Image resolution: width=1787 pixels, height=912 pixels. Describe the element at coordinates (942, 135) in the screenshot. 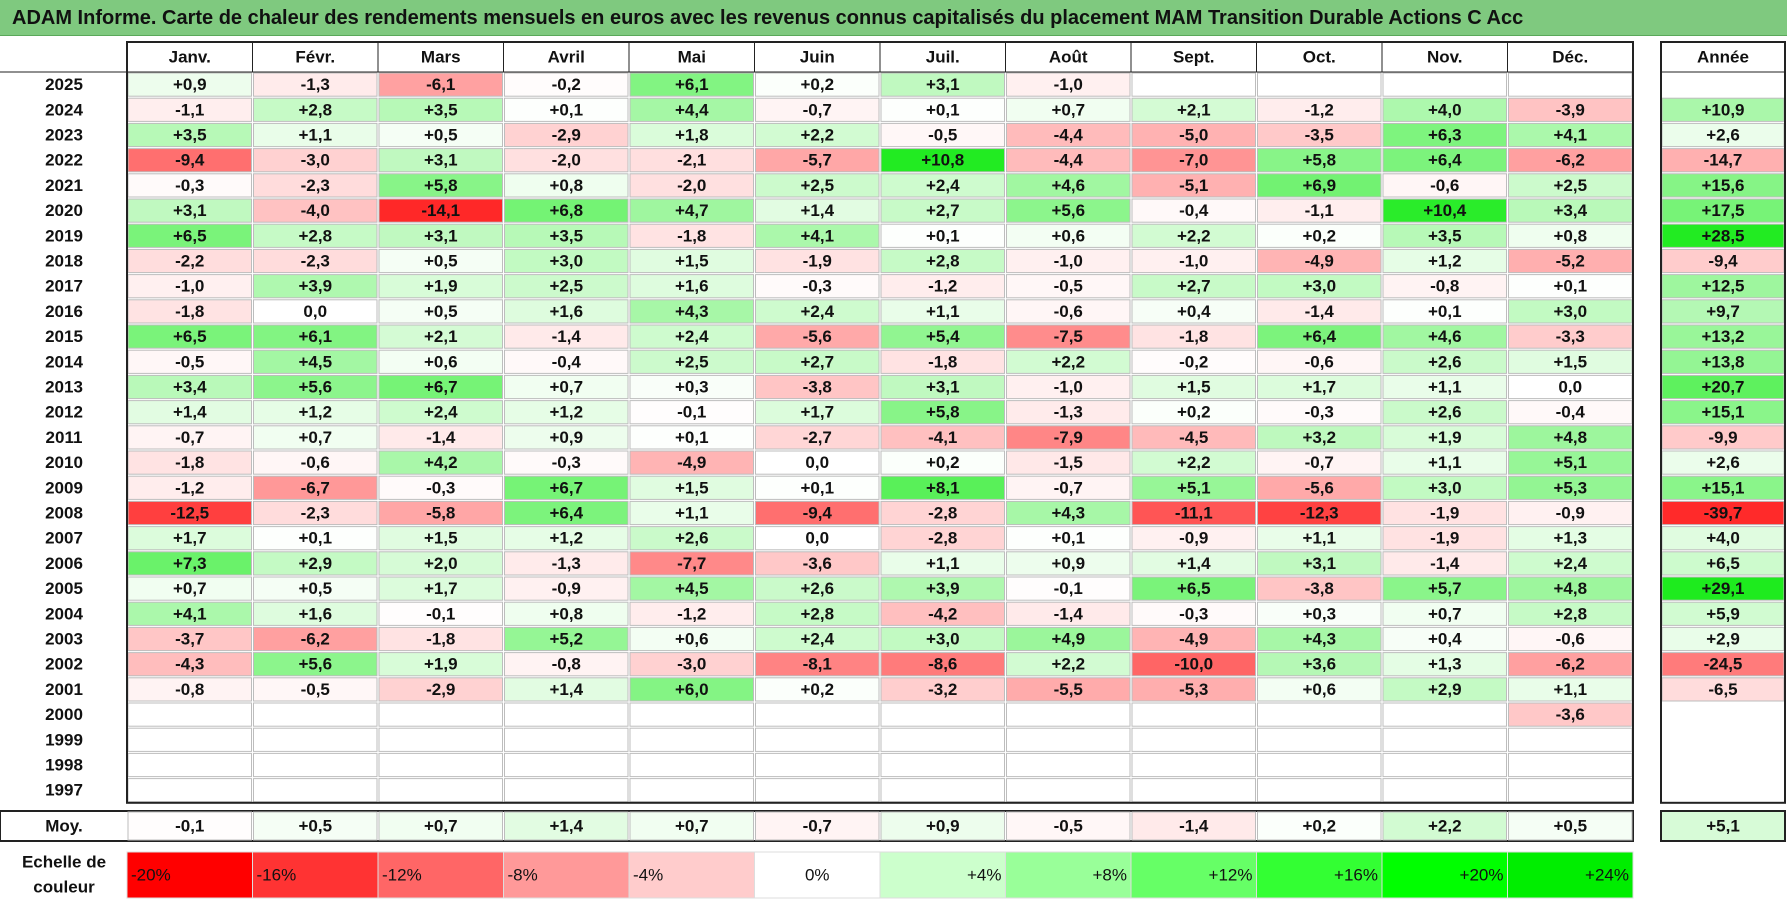

I see `heatmap-cell-value: -0,5` at that location.